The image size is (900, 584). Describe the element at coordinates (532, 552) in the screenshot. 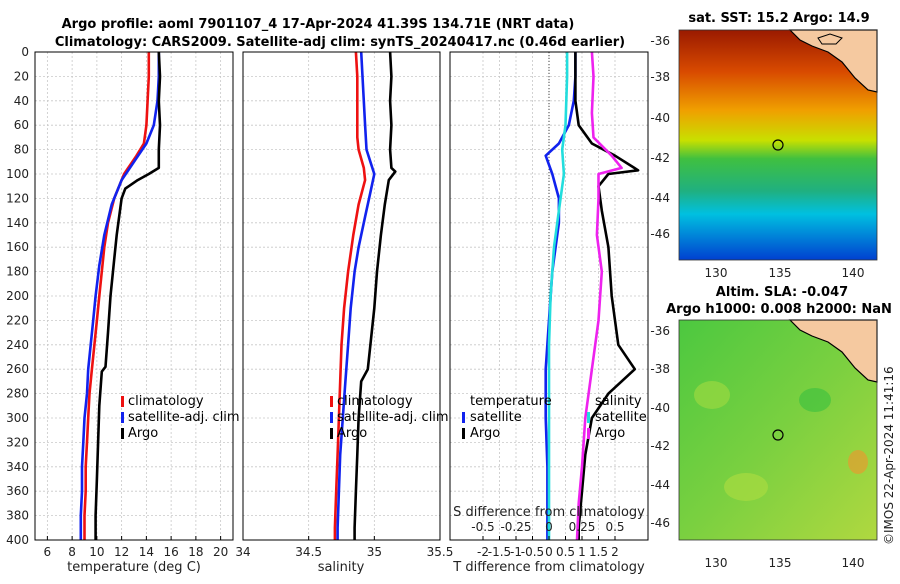

I see `x-tick-label: -0.5` at that location.